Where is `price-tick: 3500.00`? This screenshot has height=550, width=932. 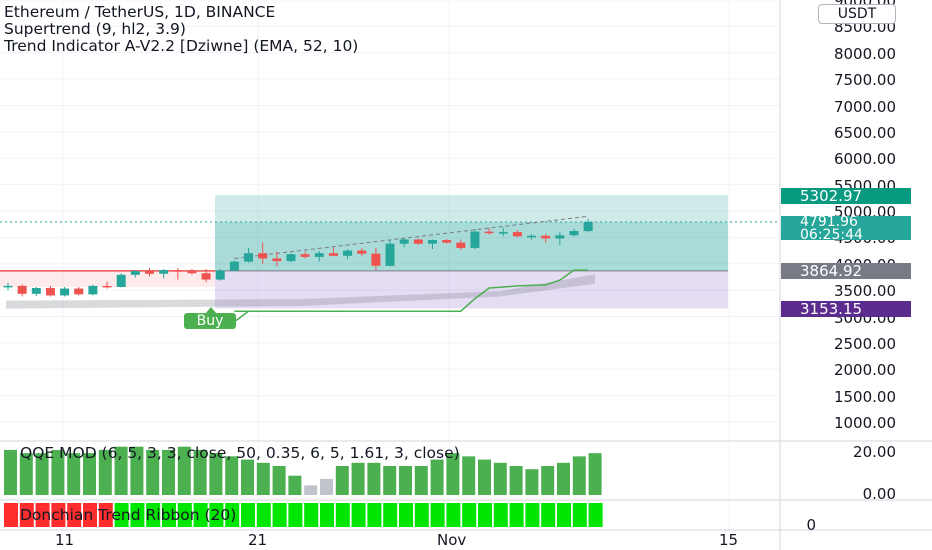
price-tick: 3500.00 is located at coordinates (864, 291).